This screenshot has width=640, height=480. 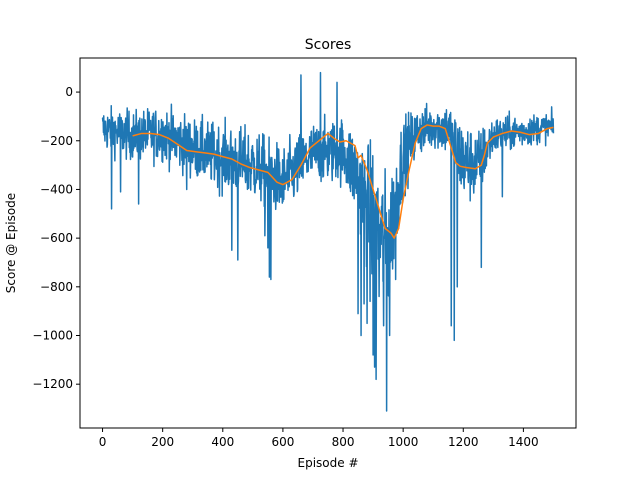 What do you see at coordinates (343, 442) in the screenshot?
I see `x-tick-label: 800` at bounding box center [343, 442].